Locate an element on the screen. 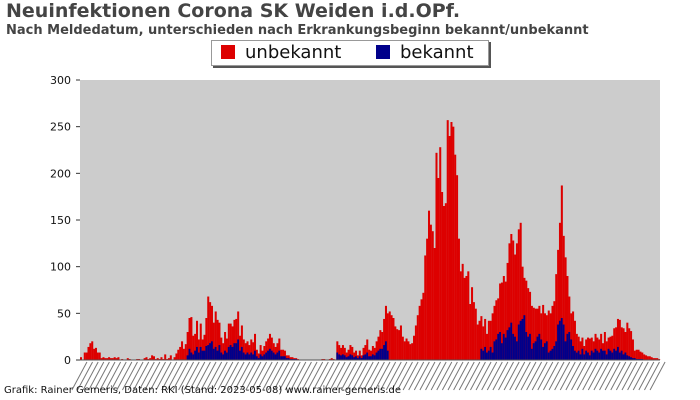  legend-label-bekannt: bekannt is located at coordinates (437, 52).